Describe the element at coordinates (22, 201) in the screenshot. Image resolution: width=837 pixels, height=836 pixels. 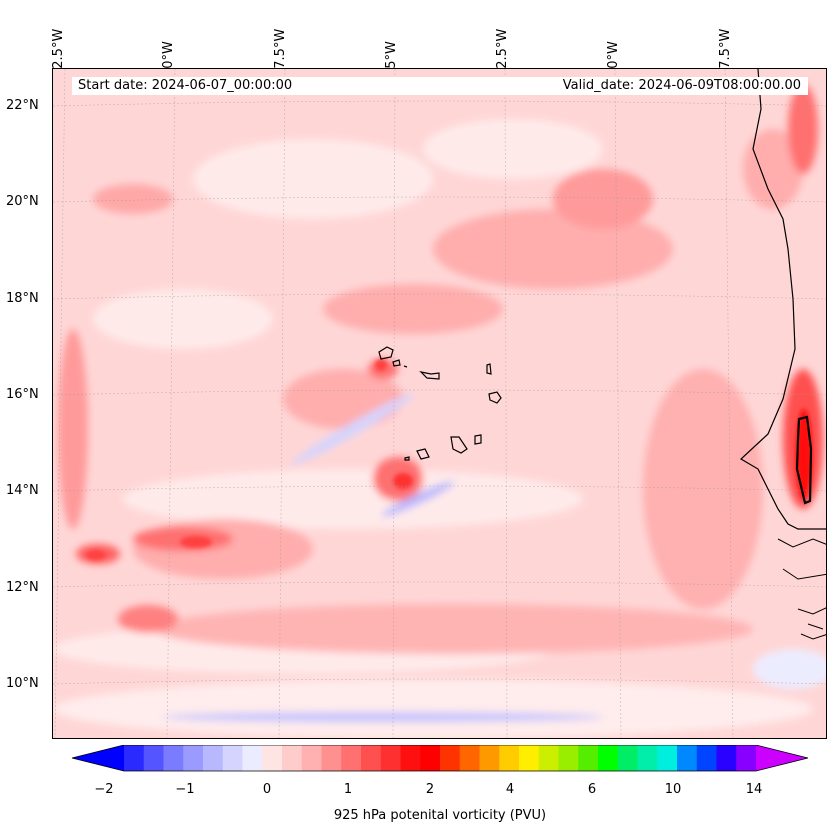
I see `latitude-label: 20°N` at that location.